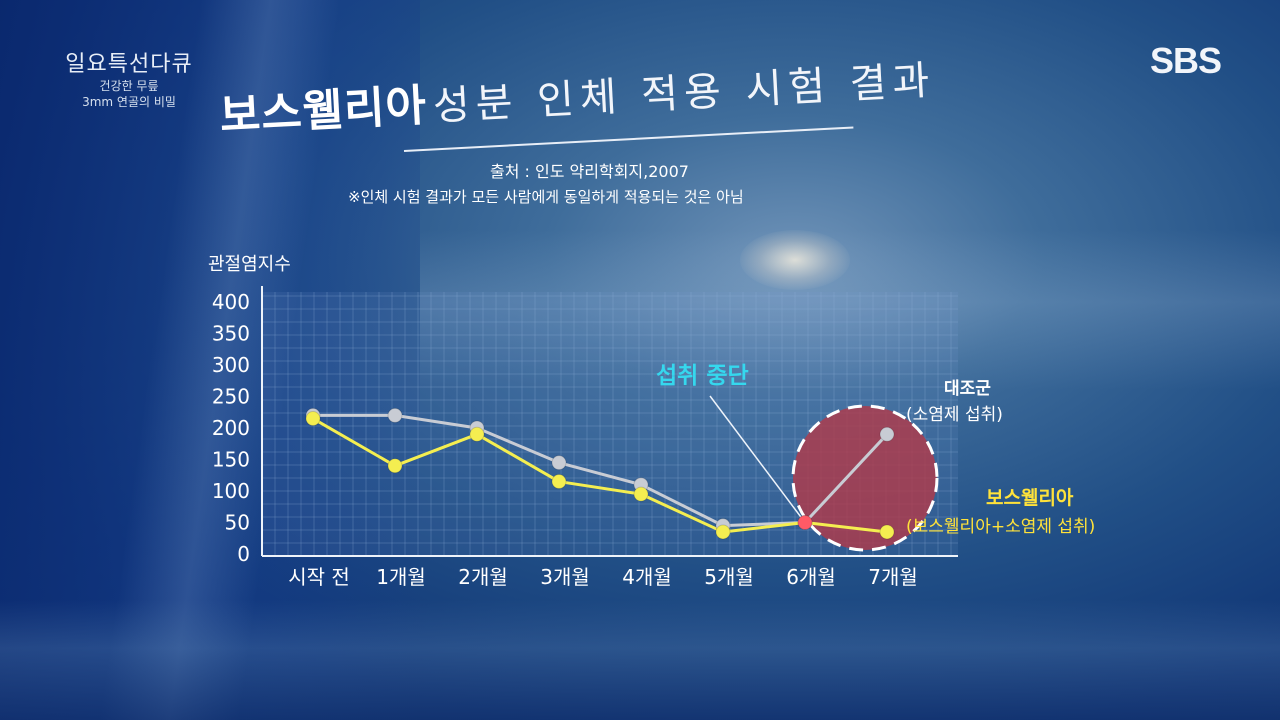 This screenshot has height=720, width=1280. Describe the element at coordinates (319, 577) in the screenshot. I see `x-tick-label: 시작 전` at that location.